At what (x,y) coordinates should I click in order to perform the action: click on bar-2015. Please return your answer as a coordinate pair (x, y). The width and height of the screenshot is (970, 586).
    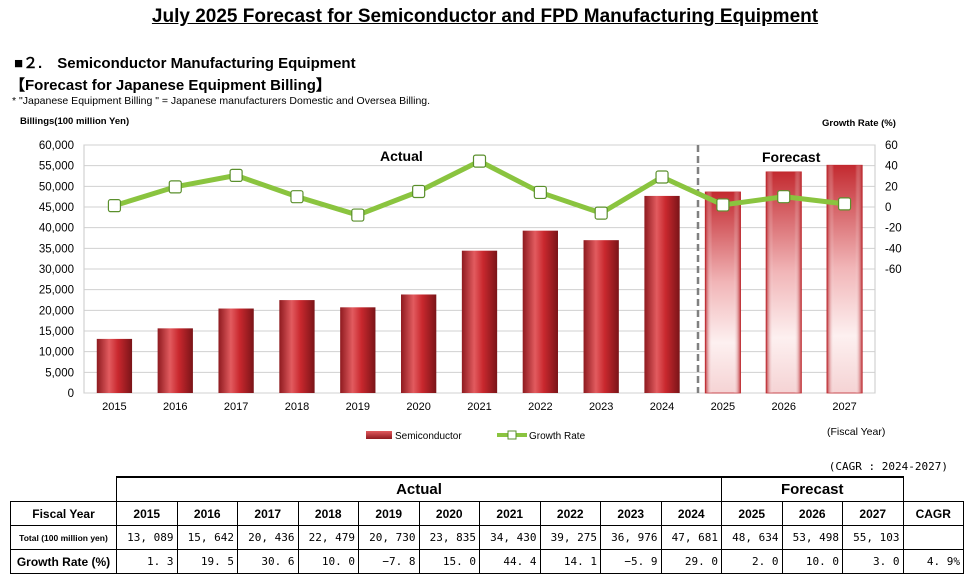
    Looking at the image, I should click on (114, 365).